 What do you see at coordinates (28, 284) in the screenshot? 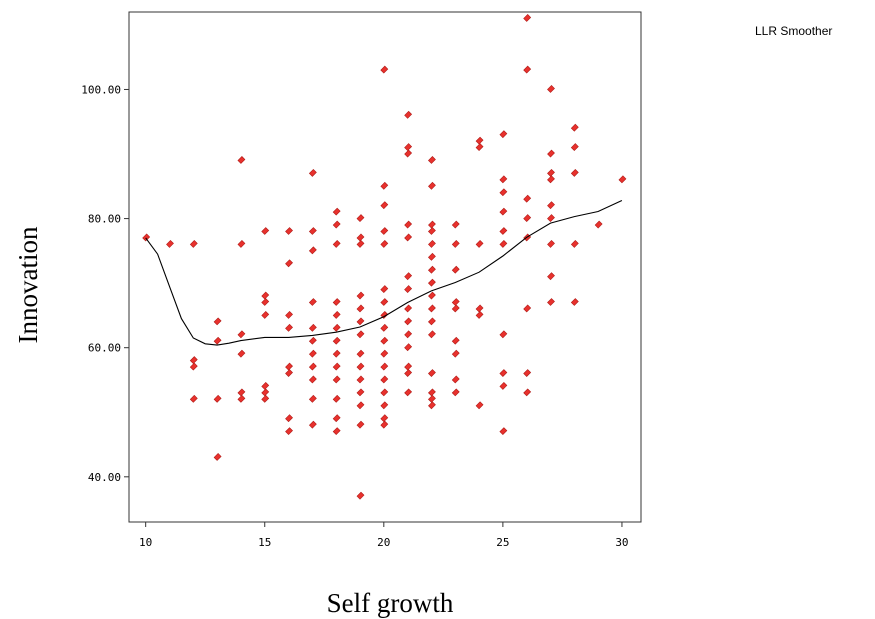
I see `y-axis-label: Innovation` at bounding box center [28, 284].